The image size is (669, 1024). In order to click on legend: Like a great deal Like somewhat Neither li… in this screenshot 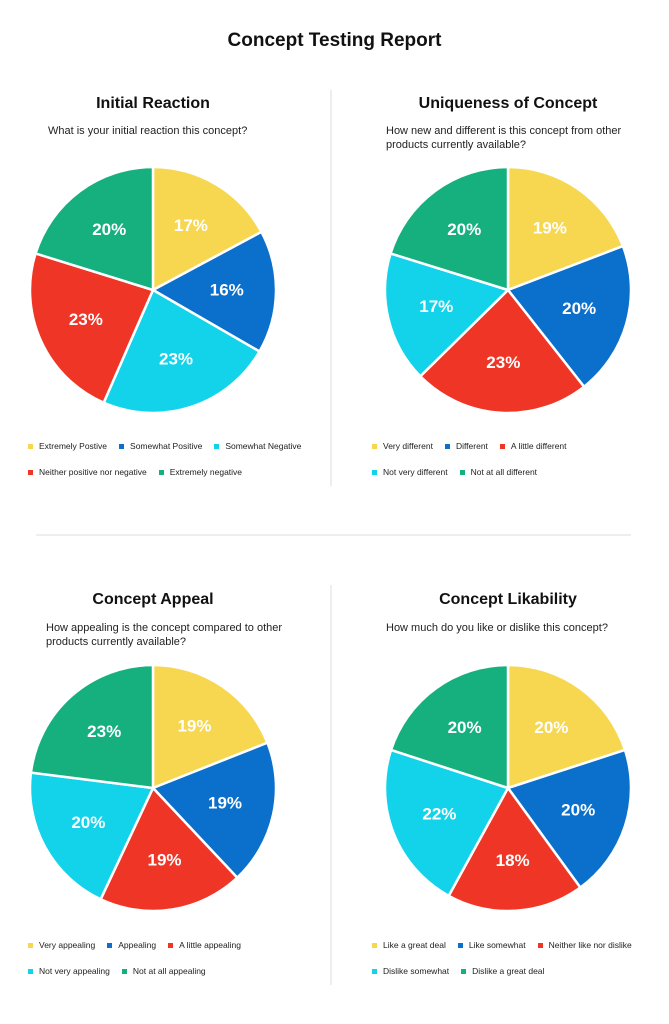, I will do `click(520, 958)`.